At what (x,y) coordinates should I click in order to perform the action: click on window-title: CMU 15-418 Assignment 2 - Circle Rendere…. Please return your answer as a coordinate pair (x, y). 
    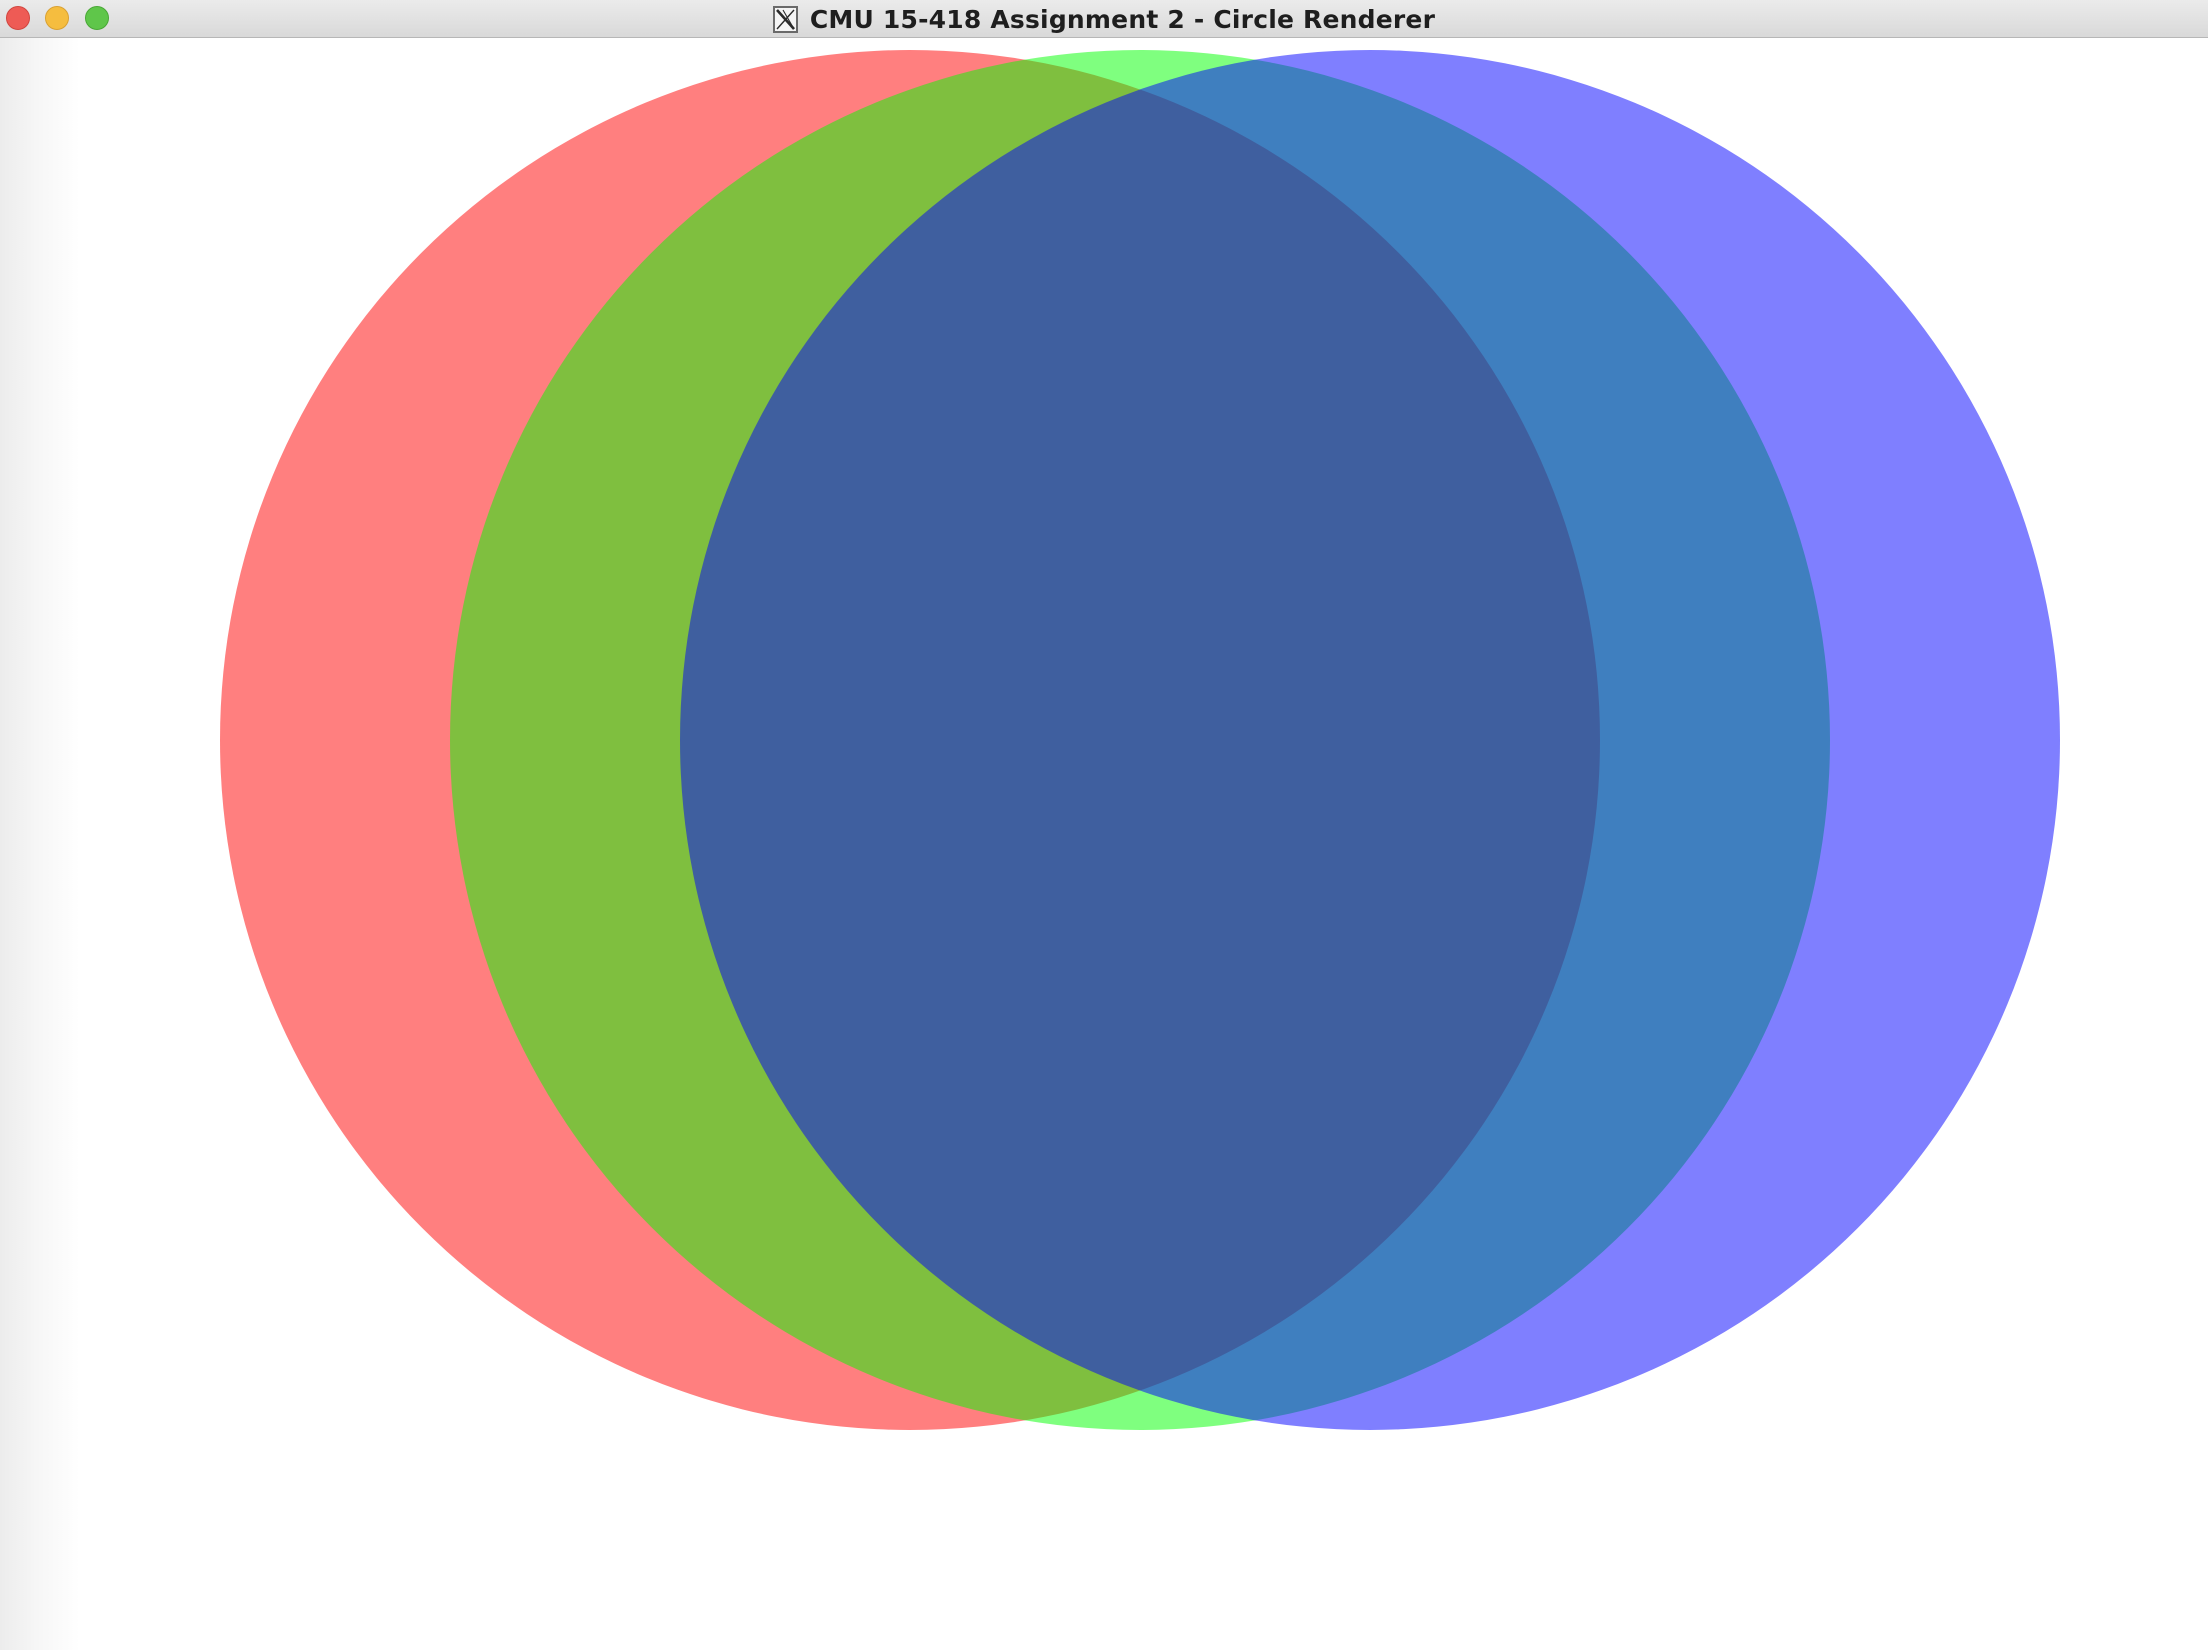
    Looking at the image, I should click on (1122, 19).